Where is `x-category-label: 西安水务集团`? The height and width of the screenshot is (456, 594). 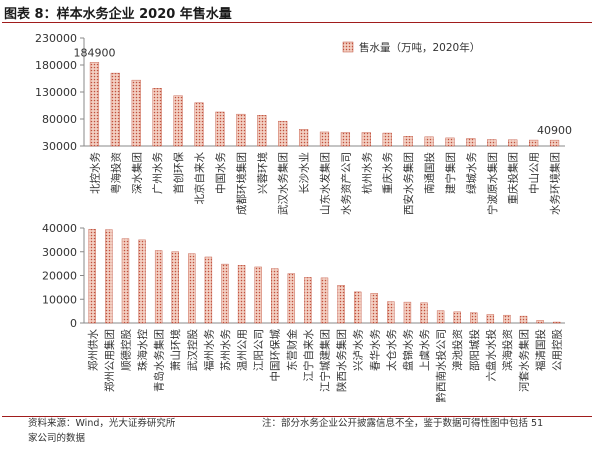 x-category-label: 西安水务集团 is located at coordinates (408, 183).